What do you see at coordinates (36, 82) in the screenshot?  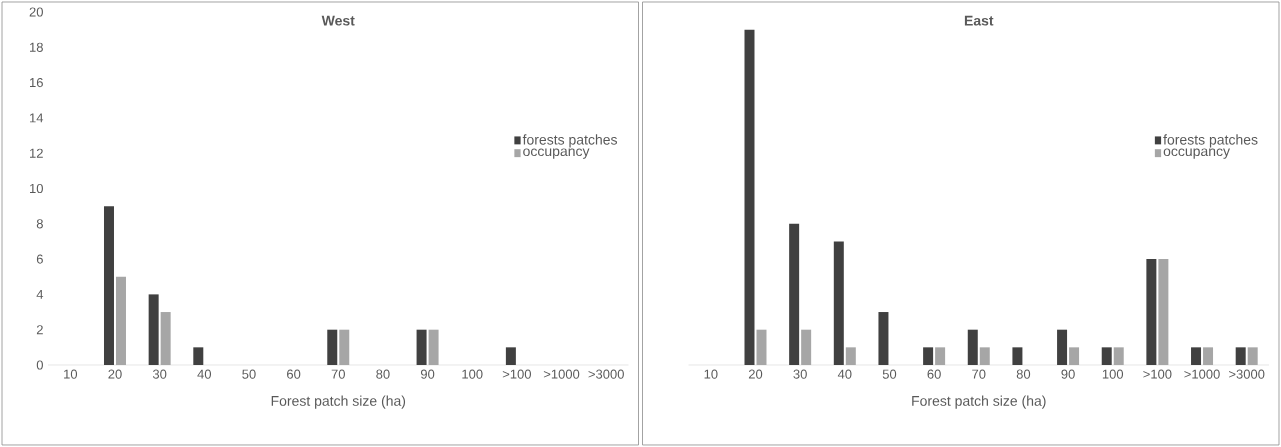 I see `y-tick-label: 16` at bounding box center [36, 82].